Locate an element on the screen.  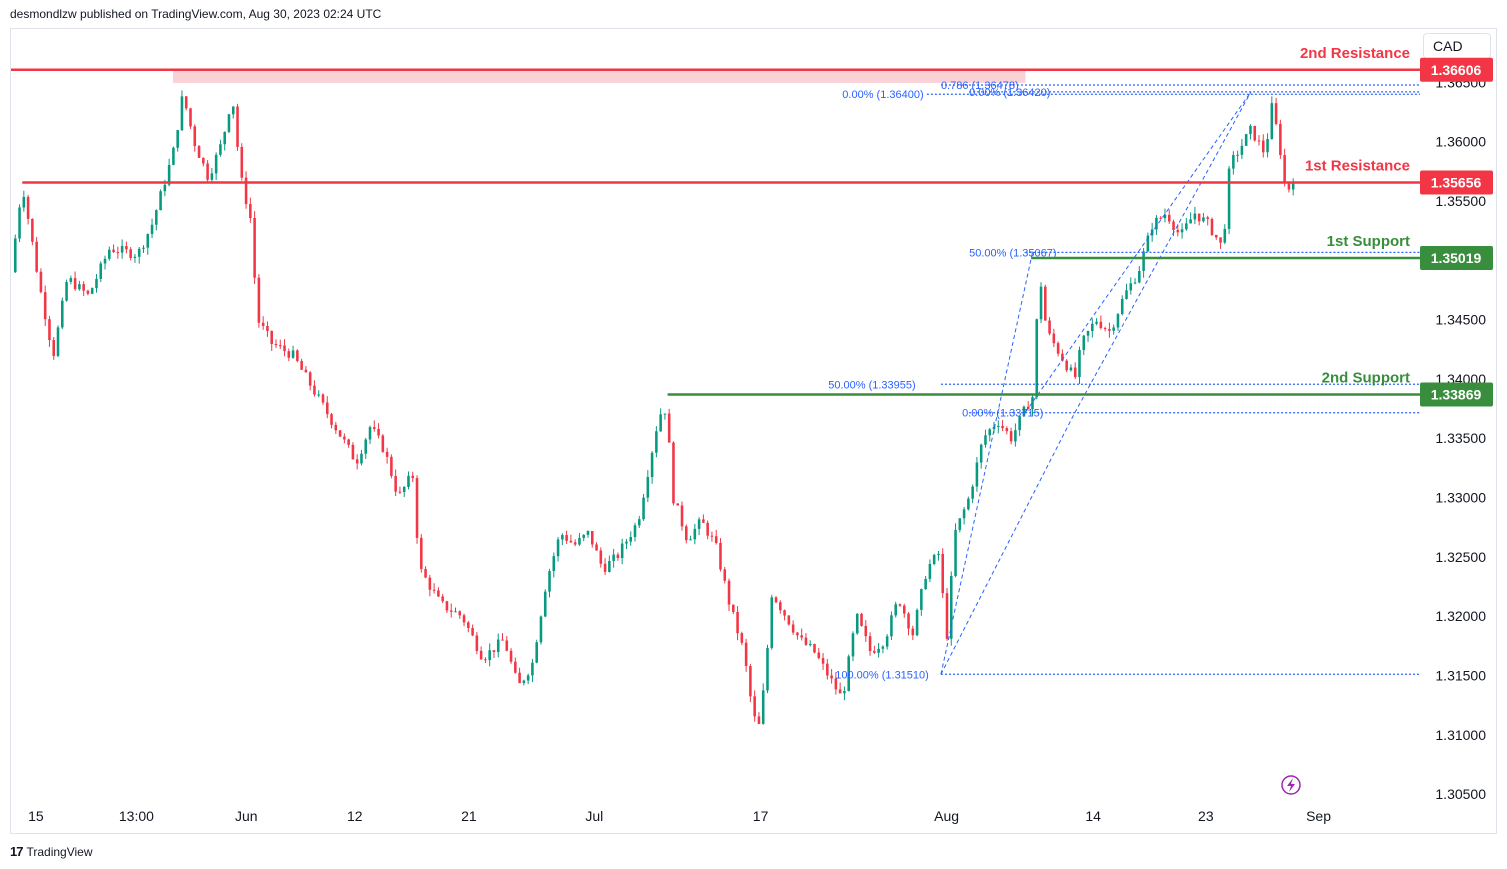
fib-label: 0.00% (1.36420) is located at coordinates (1009, 93).